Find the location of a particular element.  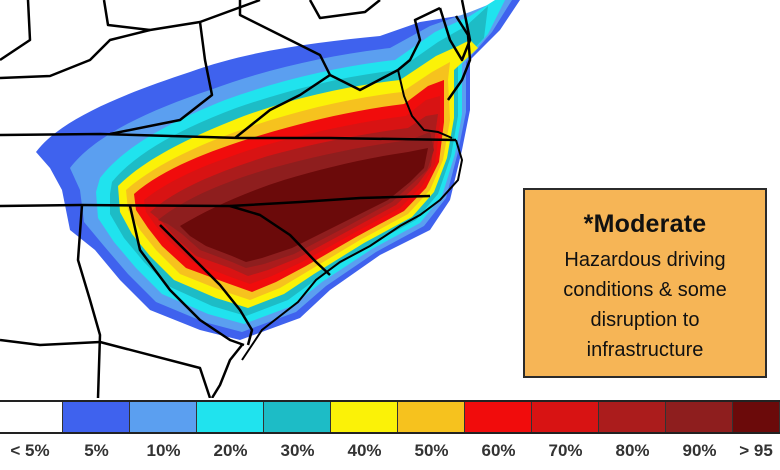

legend-label: 10% is located at coordinates (163, 450).